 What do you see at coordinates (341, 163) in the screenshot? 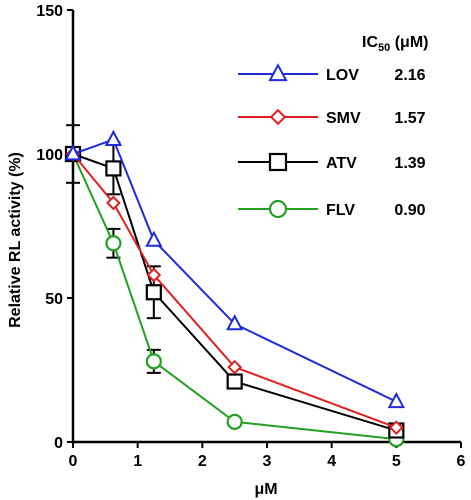
I see `legend-label-atv: ATV` at bounding box center [341, 163].